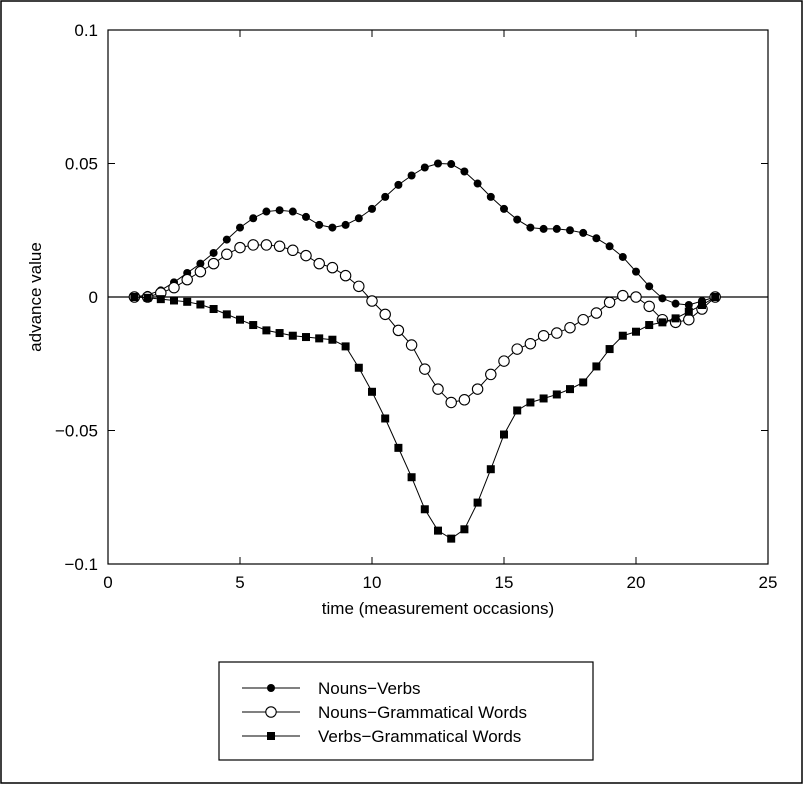 Image resolution: width=803 pixels, height=789 pixels. What do you see at coordinates (93, 297) in the screenshot?
I see `y-tick-label: 0` at bounding box center [93, 297].